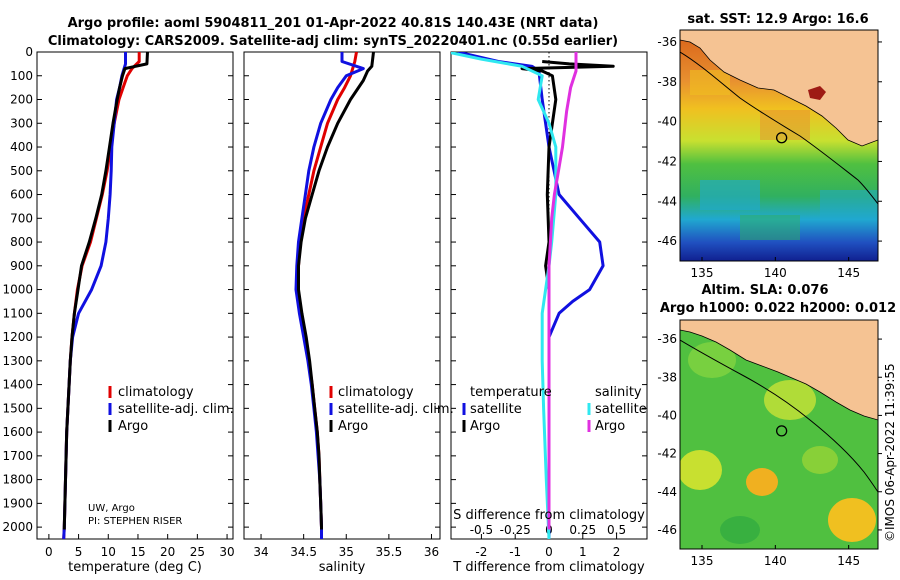  I want to click on x-tick-label: 34, so click(260, 552).